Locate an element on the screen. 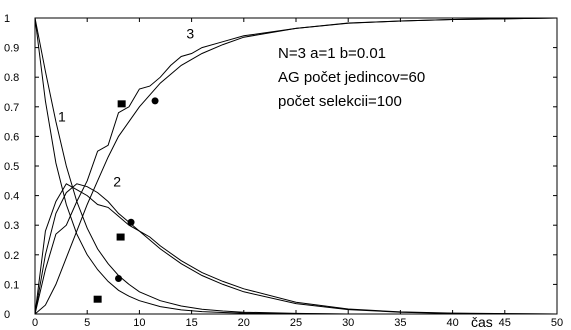 The height and width of the screenshot is (330, 571). curve-label-1: 1 is located at coordinates (62, 117).